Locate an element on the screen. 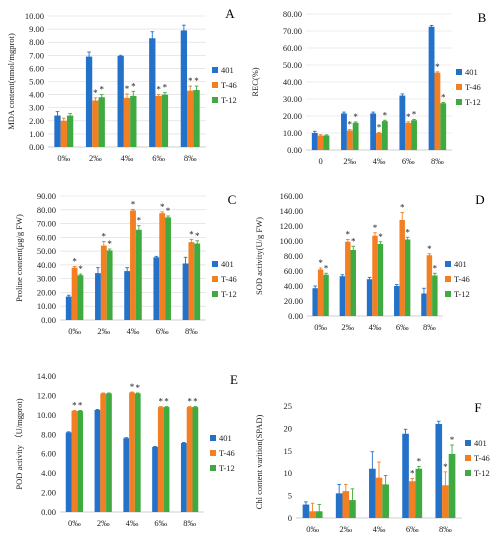  y-tick-label: 140.00 is located at coordinates (291, 211).